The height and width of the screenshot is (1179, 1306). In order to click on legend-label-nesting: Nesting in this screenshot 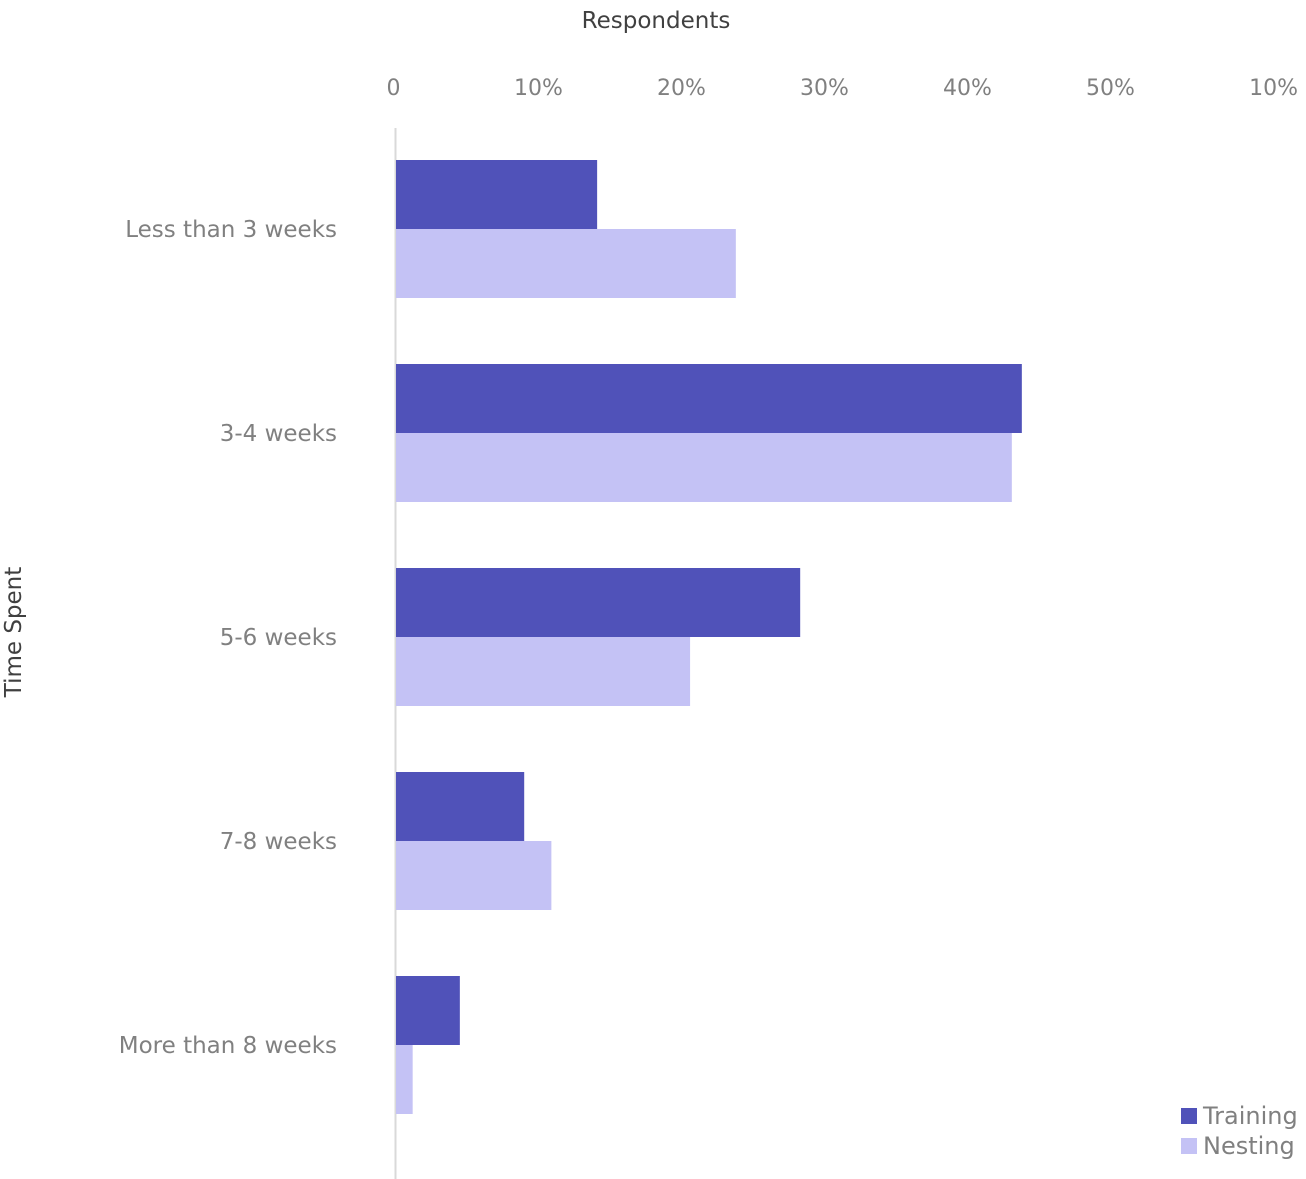, I will do `click(1249, 1146)`.